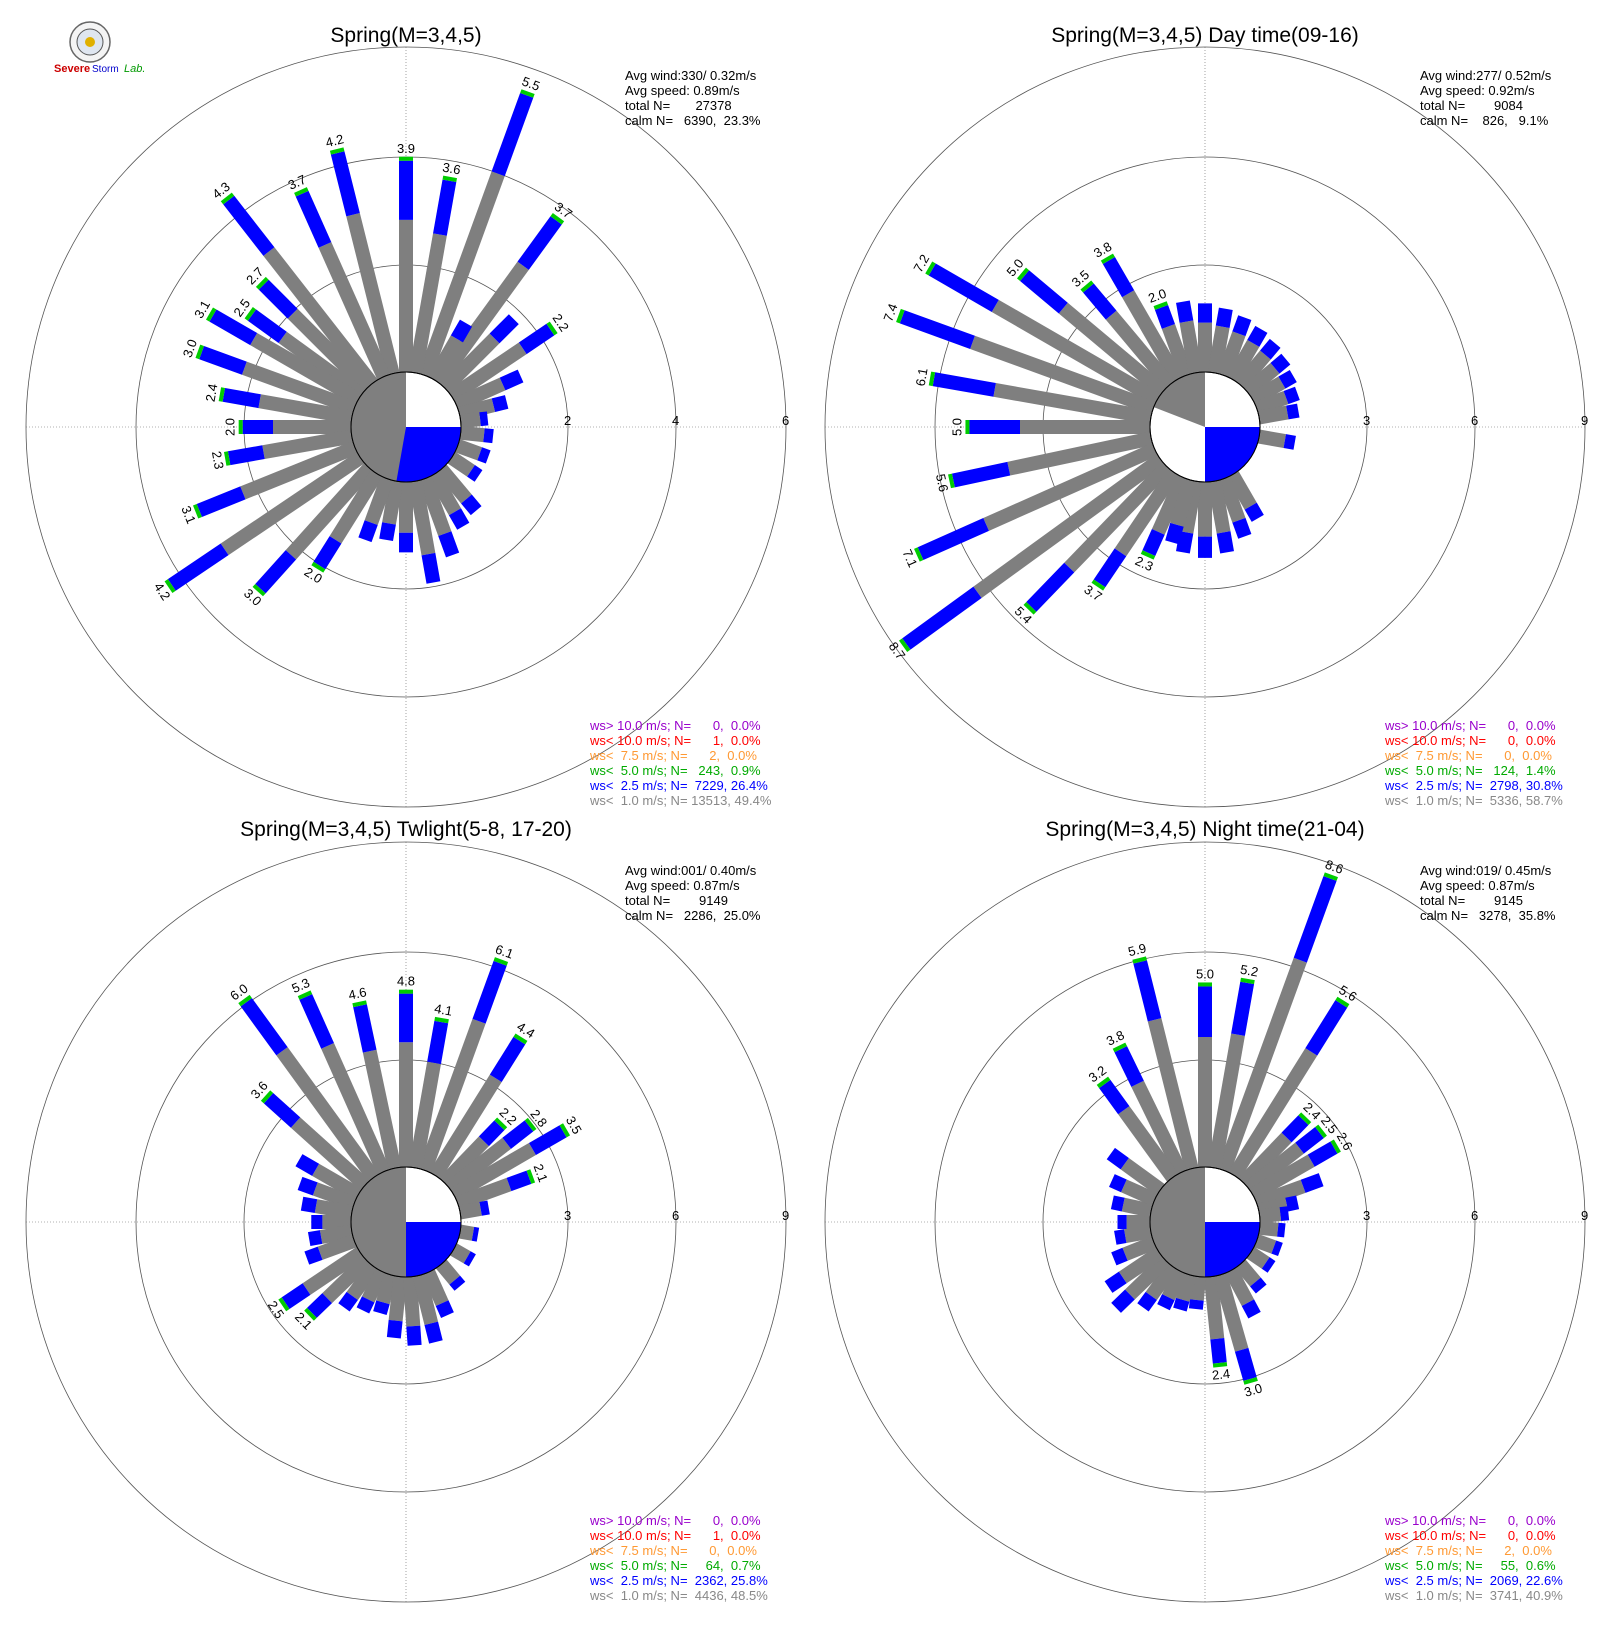 This screenshot has height=1640, width=1620. What do you see at coordinates (72, 69) in the screenshot?
I see `logo-text-severe: Severe` at bounding box center [72, 69].